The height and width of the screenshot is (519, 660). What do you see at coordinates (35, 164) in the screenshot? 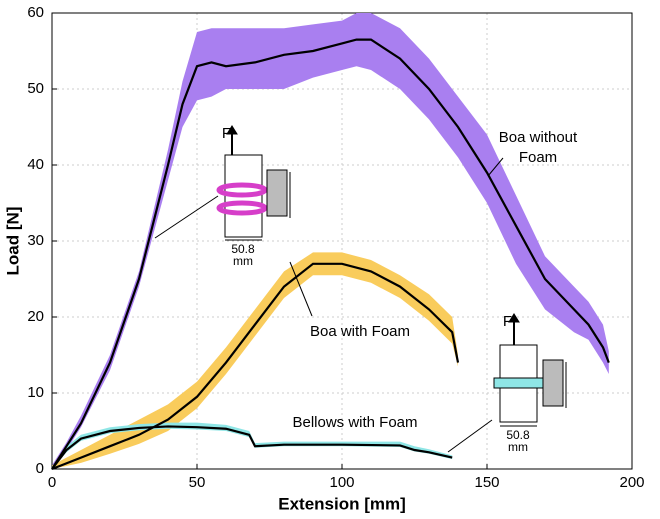
I see `y-tick-label: 40` at bounding box center [35, 164].